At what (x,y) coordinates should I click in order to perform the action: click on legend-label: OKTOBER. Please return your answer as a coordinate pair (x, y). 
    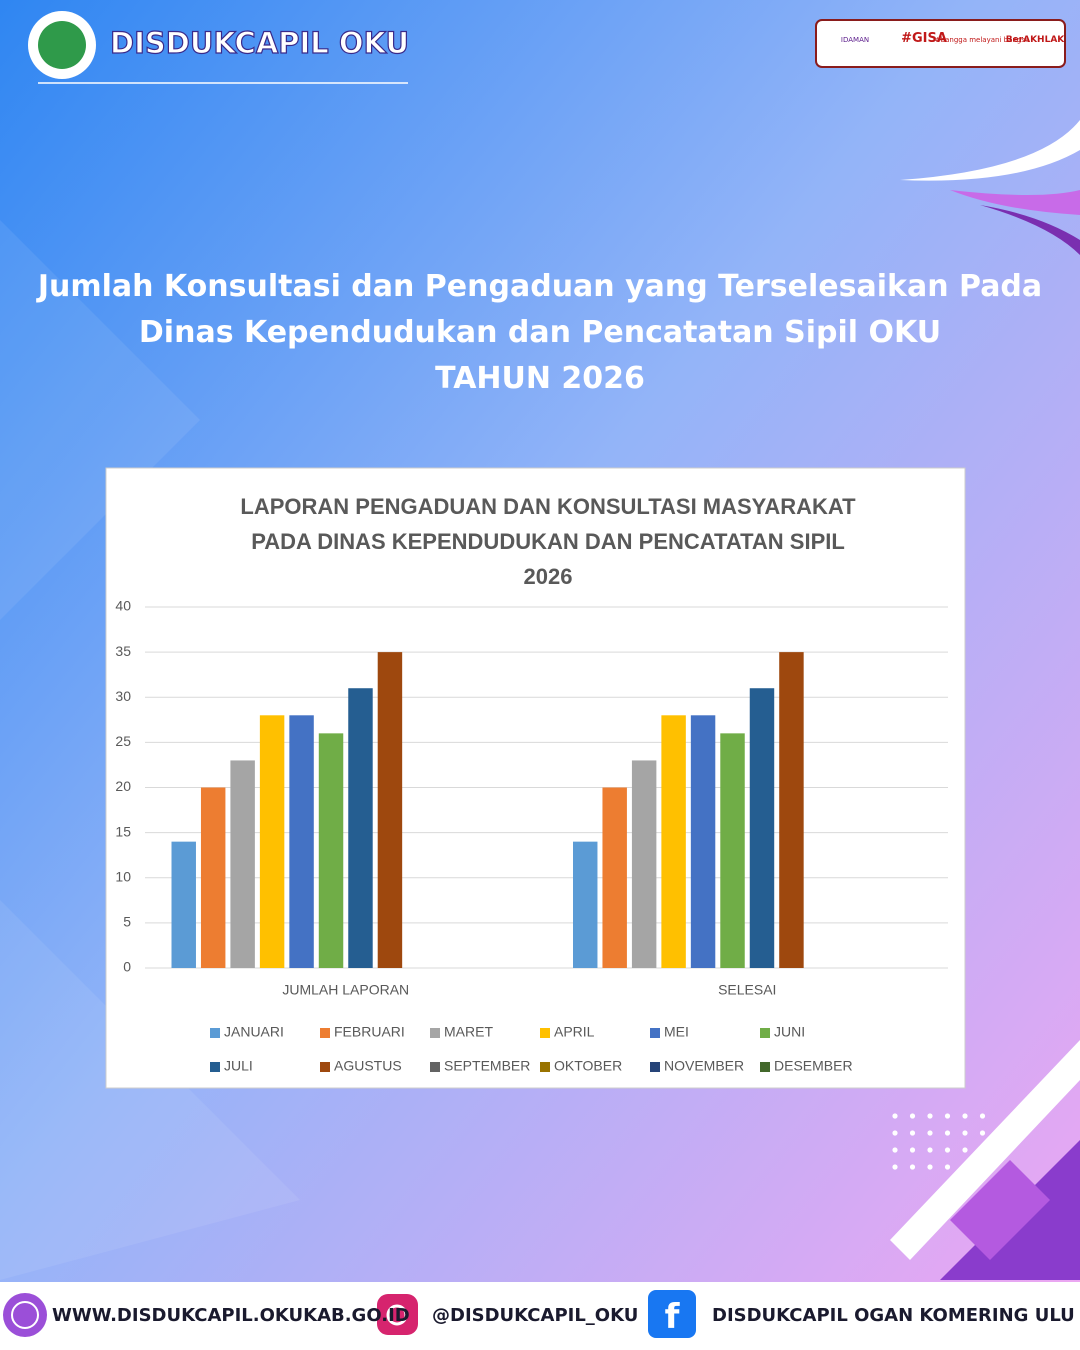
    Looking at the image, I should click on (588, 1066).